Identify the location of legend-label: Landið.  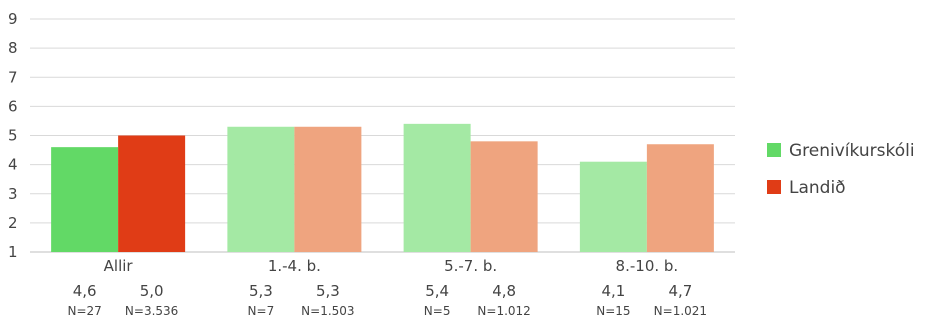
(817, 188).